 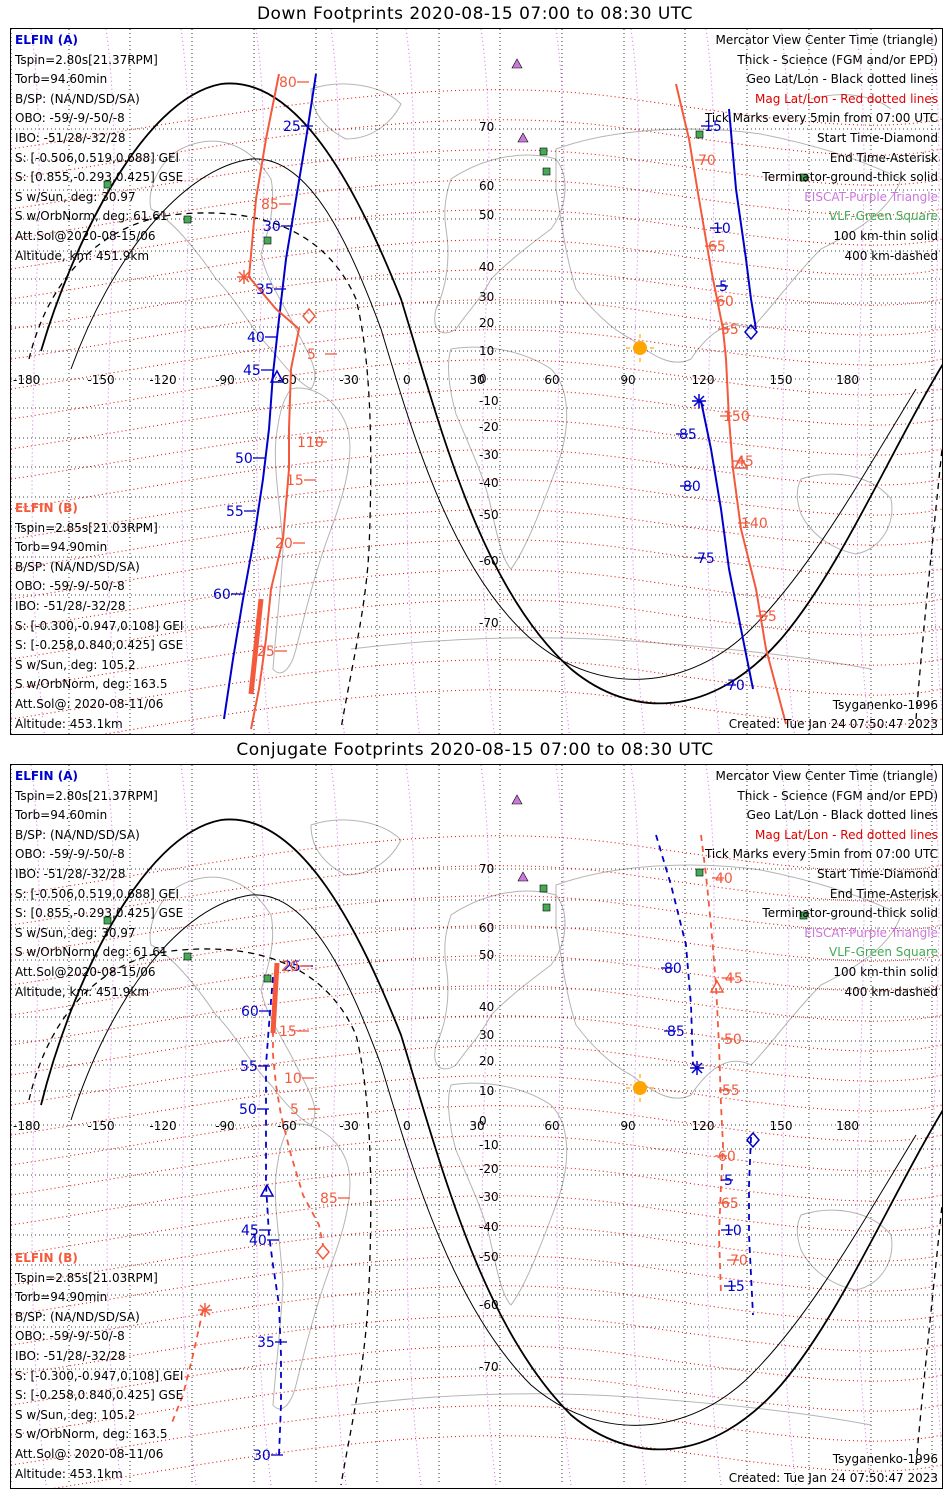 What do you see at coordinates (61, 1297) in the screenshot?
I see `info-line: Torb=94.90min` at bounding box center [61, 1297].